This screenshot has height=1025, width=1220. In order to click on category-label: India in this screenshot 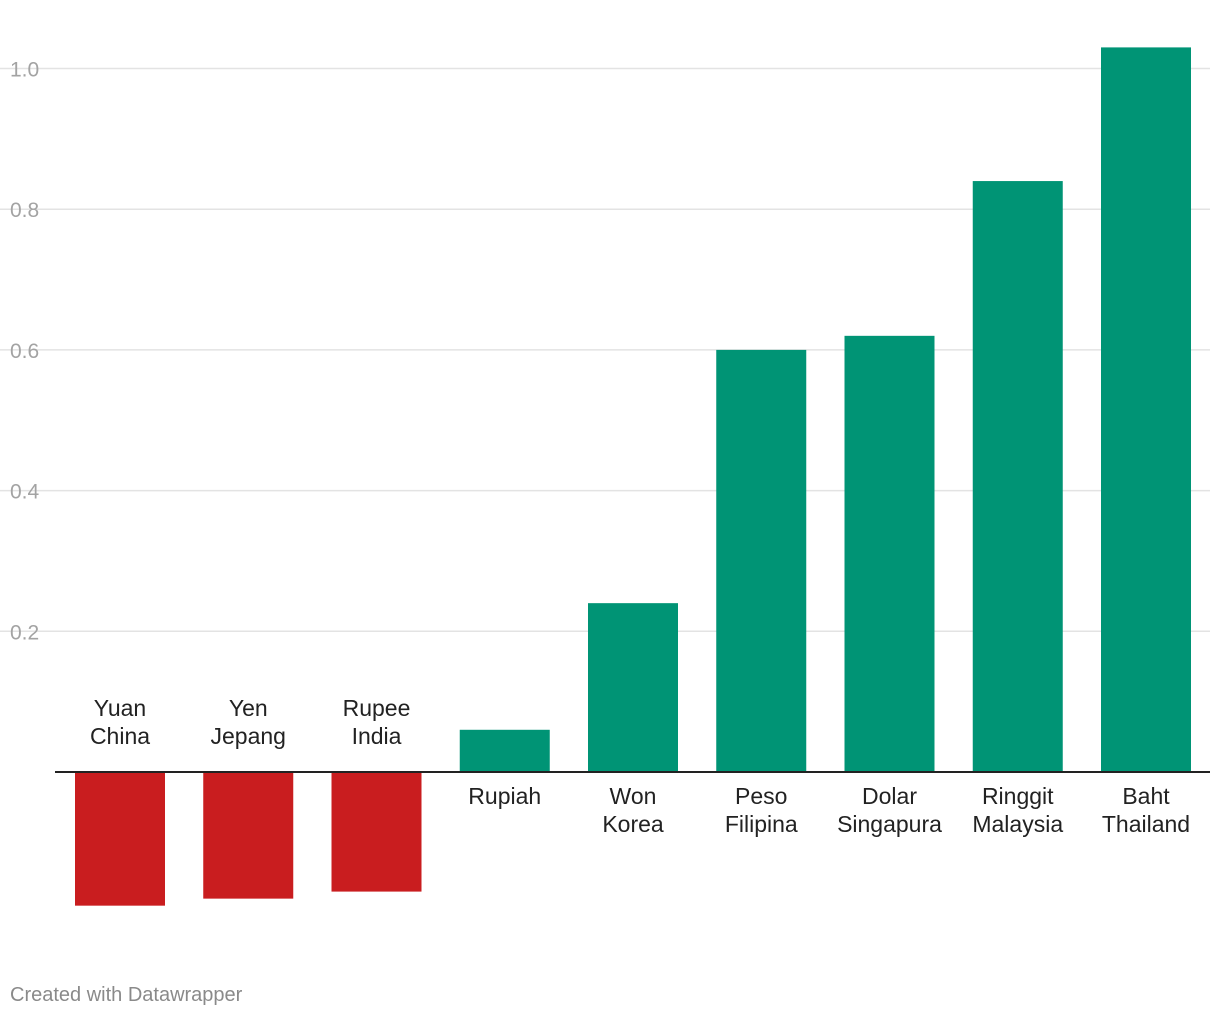, I will do `click(377, 736)`.